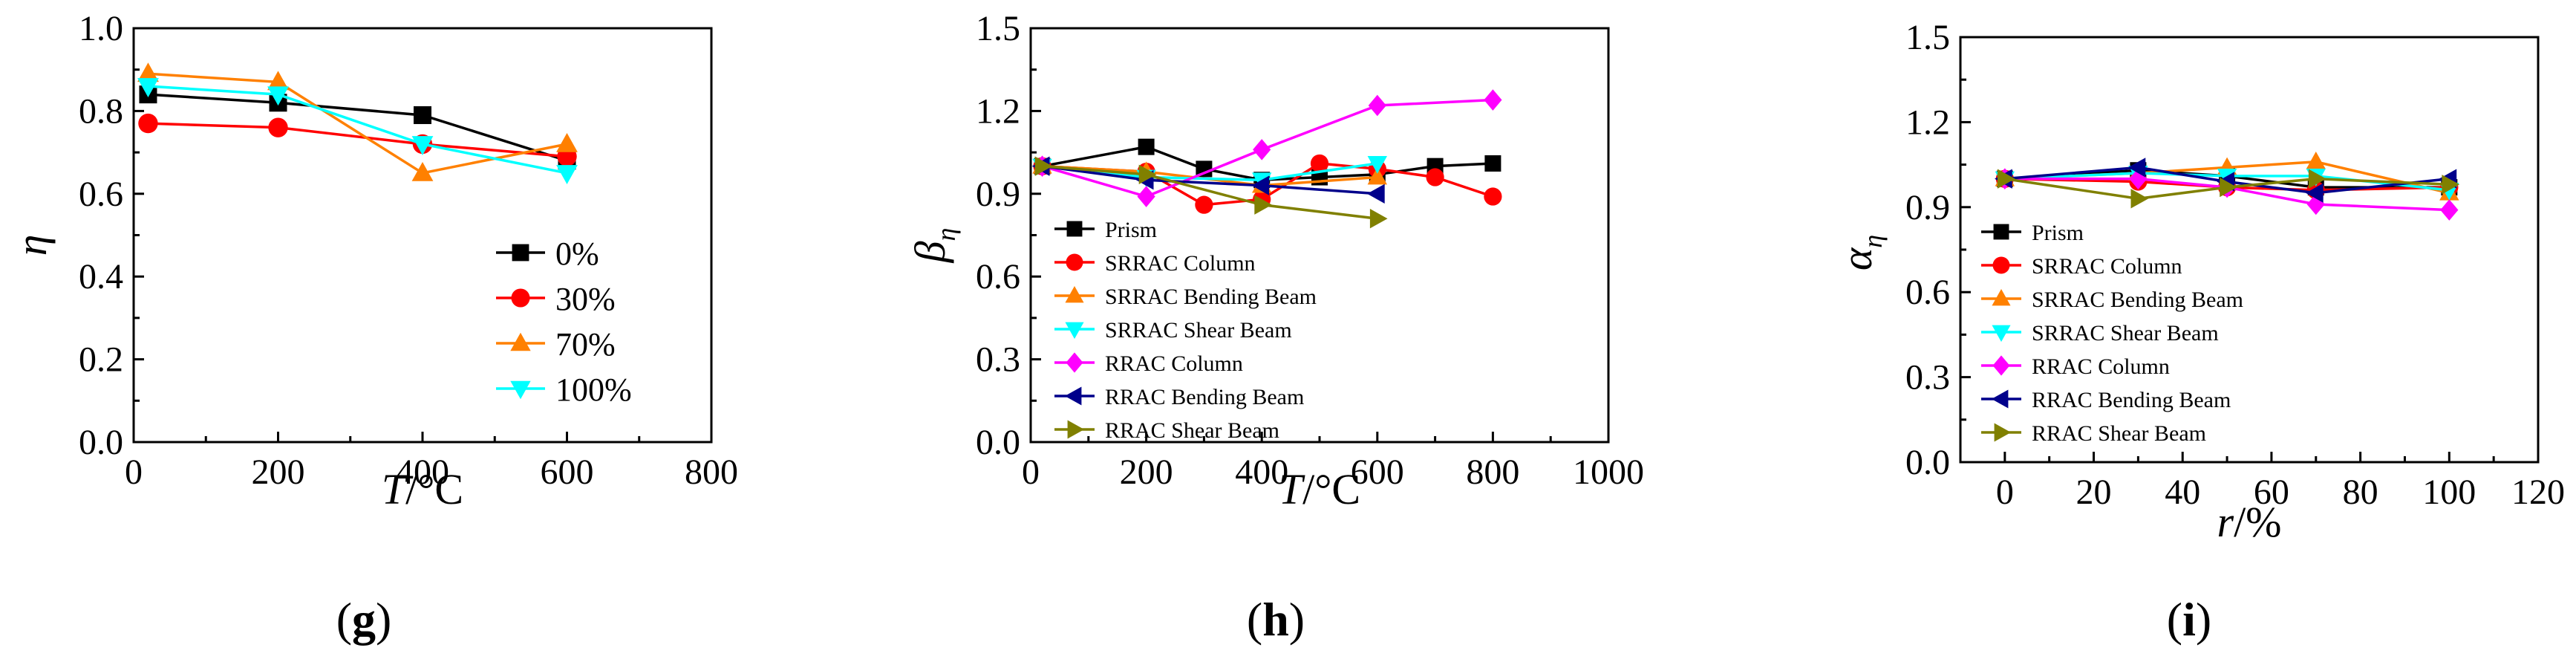 This screenshot has width=2576, height=662. I want to click on x-tick-label: 20, so click(2094, 492).